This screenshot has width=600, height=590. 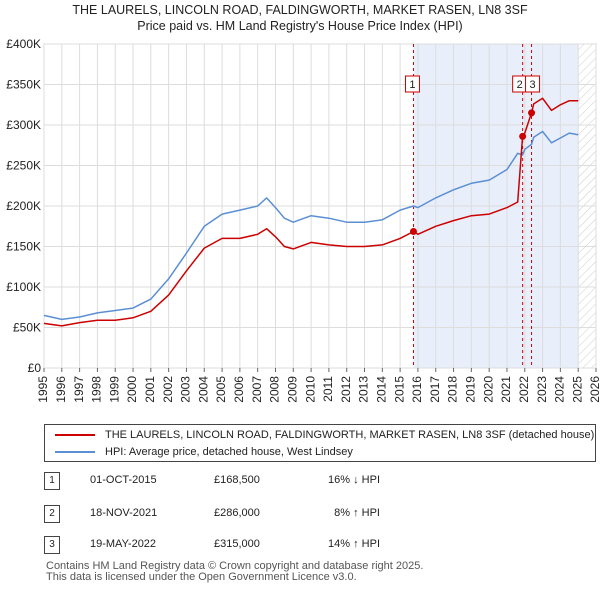 What do you see at coordinates (381, 389) in the screenshot?
I see `x-tick-label: 2014` at bounding box center [381, 389].